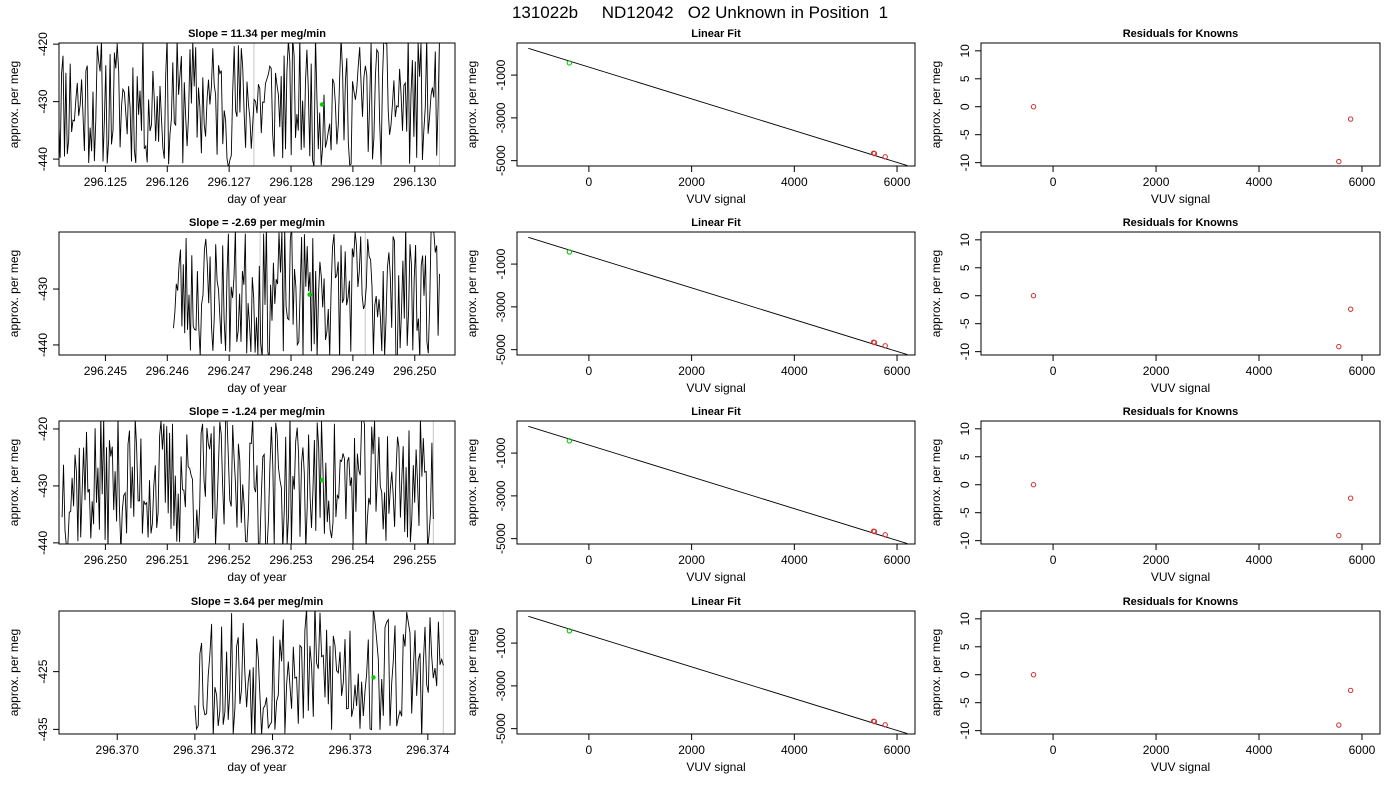 This screenshot has height=800, width=1400. Describe the element at coordinates (353, 560) in the screenshot. I see `x-tick-label: 296.254` at that location.